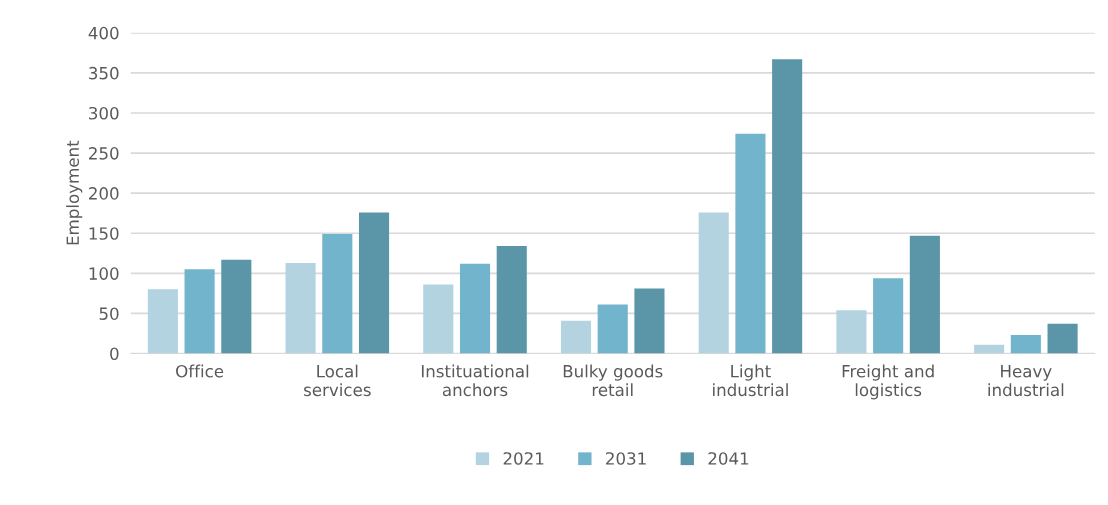  What do you see at coordinates (104, 113) in the screenshot?
I see `y-tick-label: 300` at bounding box center [104, 113].